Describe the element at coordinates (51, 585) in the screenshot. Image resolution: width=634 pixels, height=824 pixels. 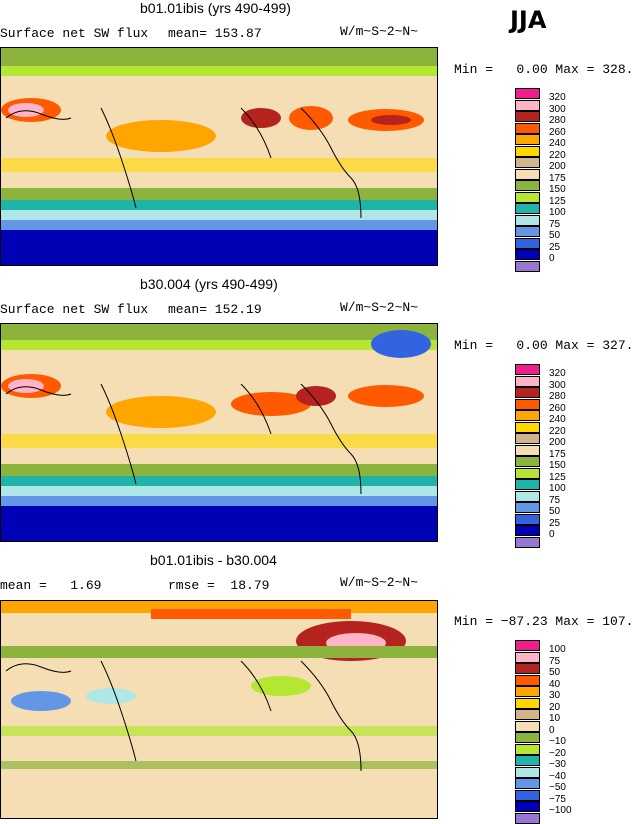
I see `panel-3-mean: mean = 1.69` at that location.